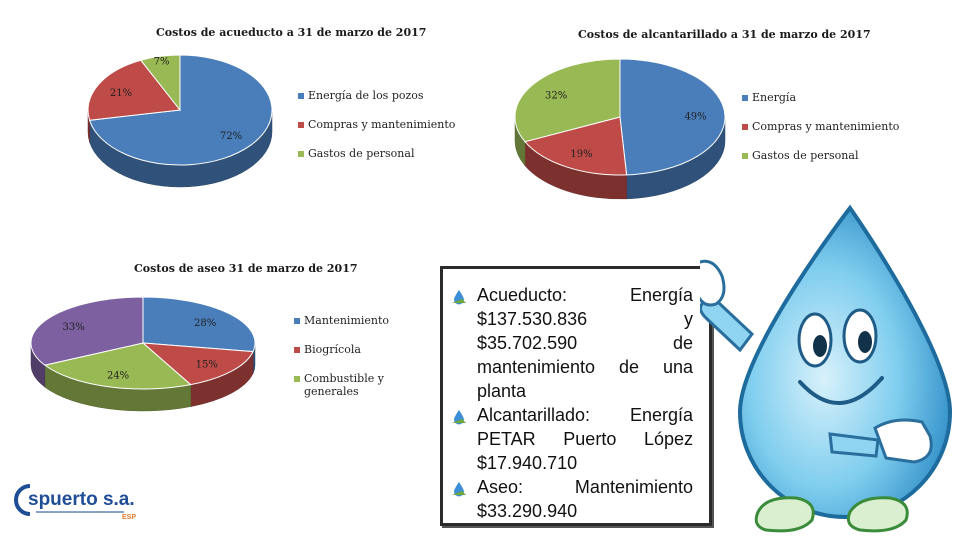 The width and height of the screenshot is (960, 540). I want to click on pie-data-label: 28%, so click(205, 323).